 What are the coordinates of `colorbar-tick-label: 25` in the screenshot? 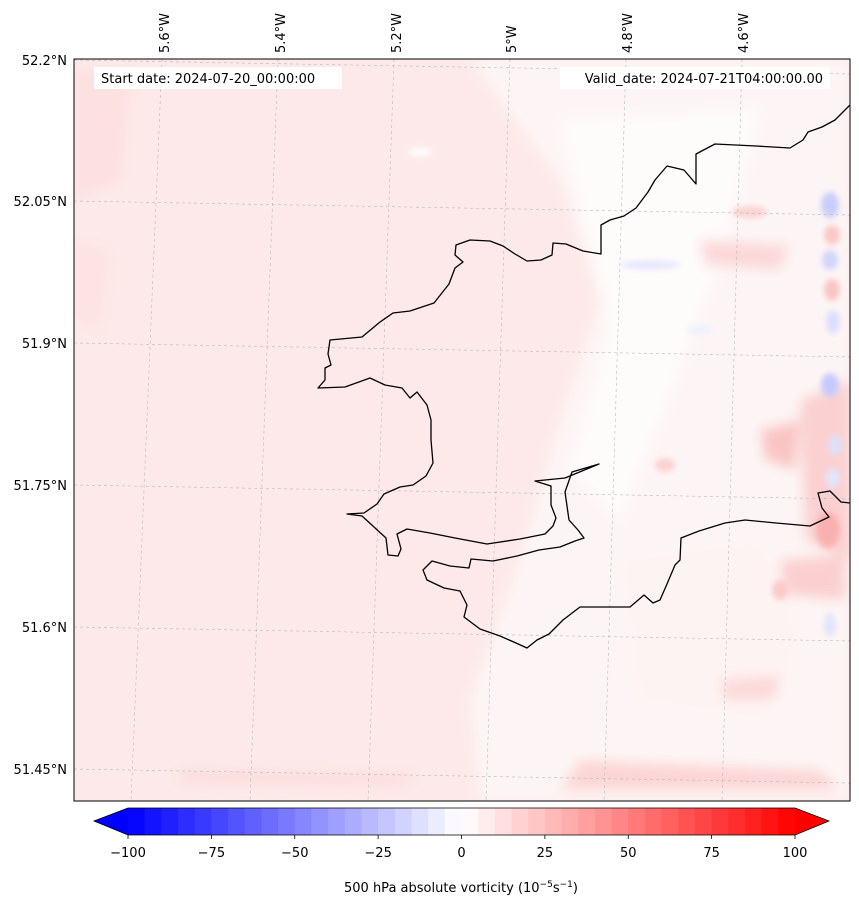 It's located at (545, 853).